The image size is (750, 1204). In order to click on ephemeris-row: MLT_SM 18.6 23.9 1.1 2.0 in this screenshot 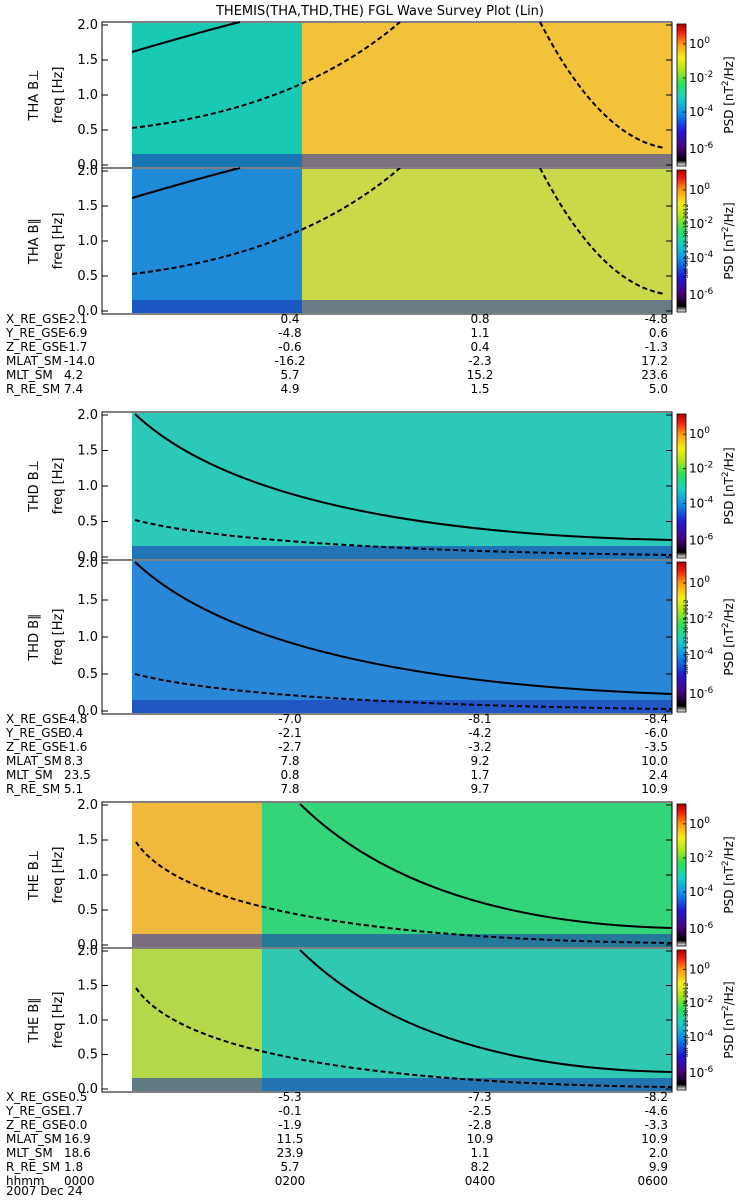, I will do `click(337, 1153)`.